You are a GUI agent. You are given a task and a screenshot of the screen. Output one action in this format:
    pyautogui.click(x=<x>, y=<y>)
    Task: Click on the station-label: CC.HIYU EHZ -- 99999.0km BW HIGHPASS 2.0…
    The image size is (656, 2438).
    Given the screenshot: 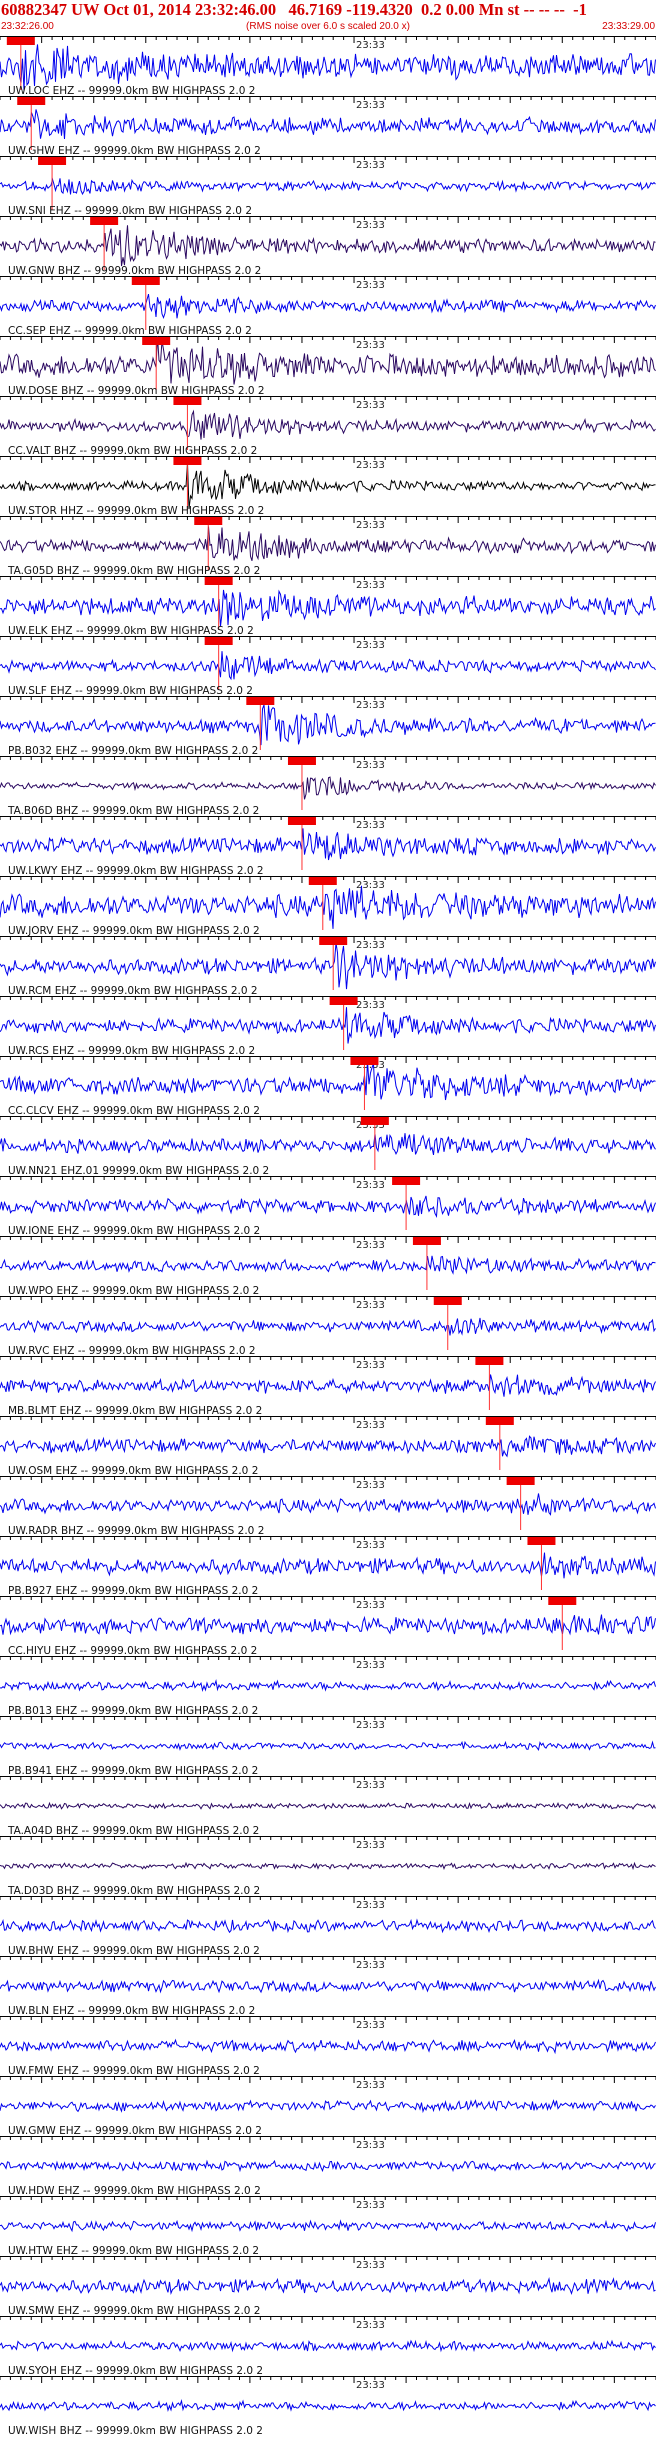 What is the action you would take?
    pyautogui.click(x=132, y=1651)
    